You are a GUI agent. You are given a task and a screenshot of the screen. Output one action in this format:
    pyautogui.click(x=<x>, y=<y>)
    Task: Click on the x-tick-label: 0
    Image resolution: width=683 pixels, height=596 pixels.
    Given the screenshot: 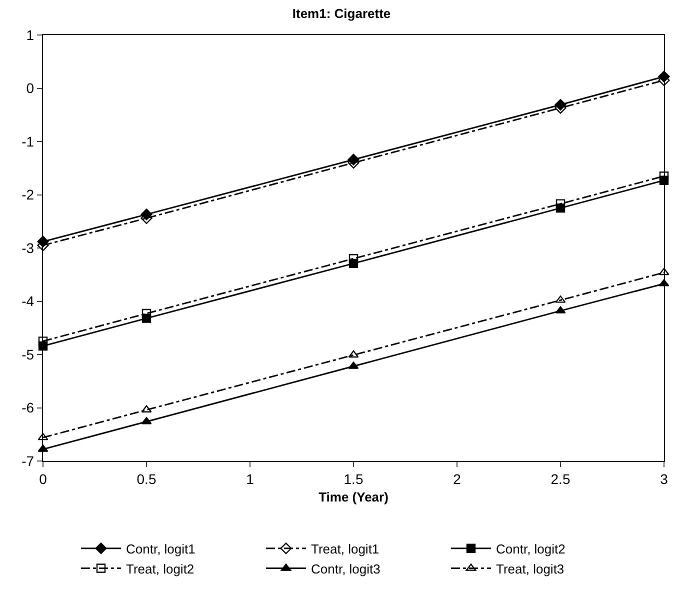 What is the action you would take?
    pyautogui.click(x=43, y=478)
    